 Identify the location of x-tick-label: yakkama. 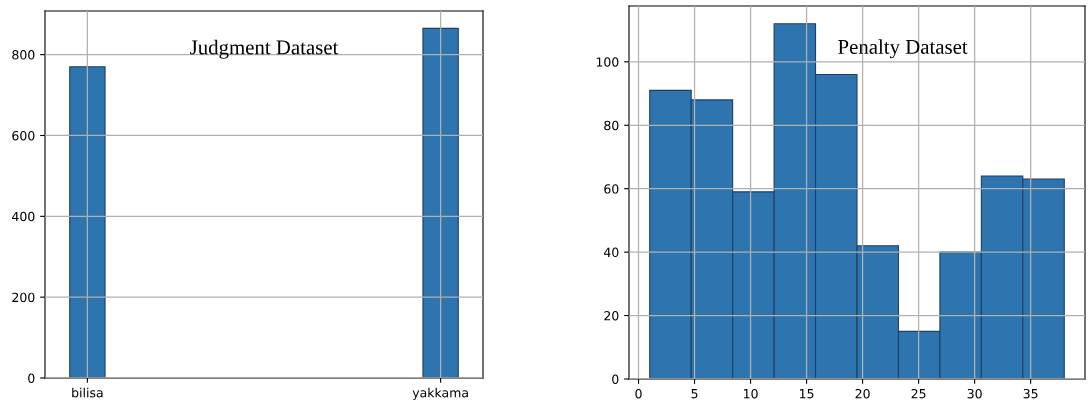
(440, 393).